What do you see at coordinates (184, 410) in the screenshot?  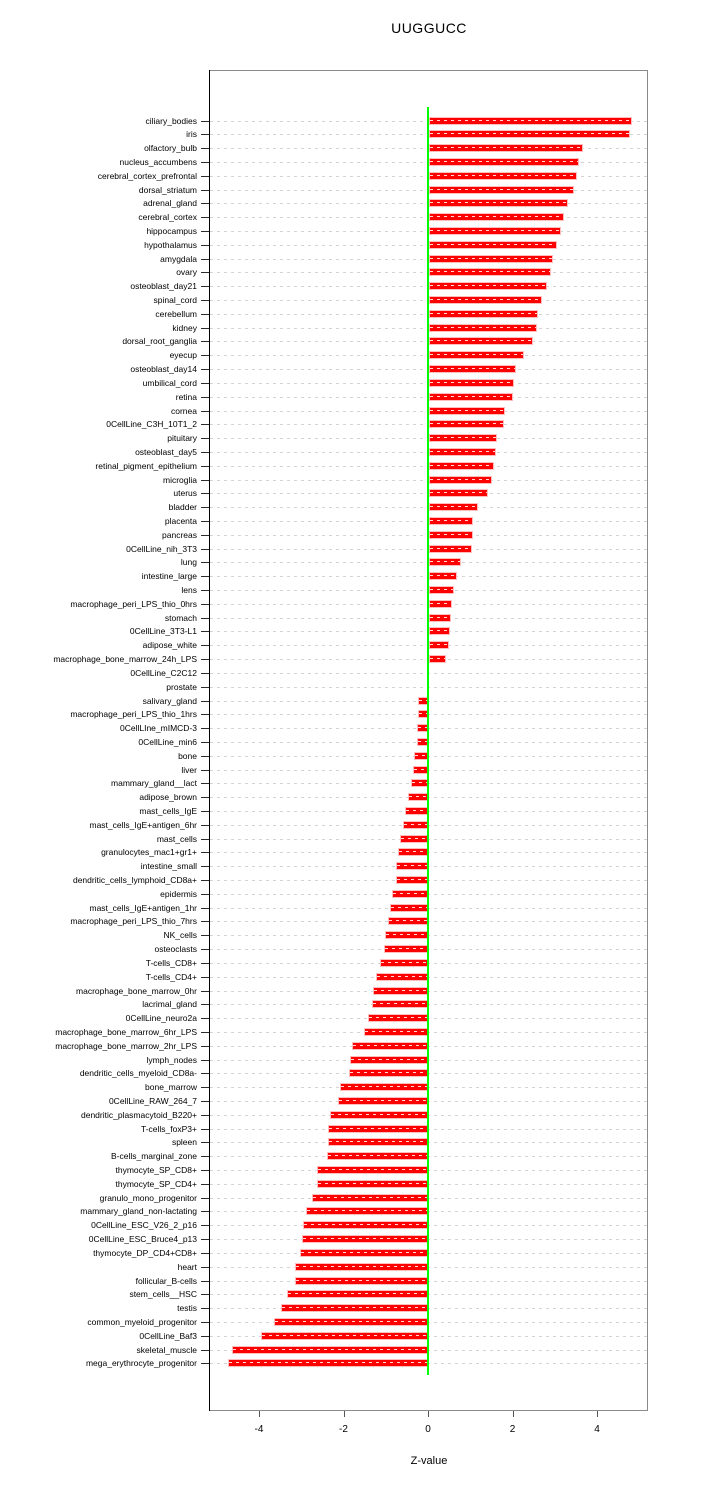 I see `y-axis-label: cornea` at bounding box center [184, 410].